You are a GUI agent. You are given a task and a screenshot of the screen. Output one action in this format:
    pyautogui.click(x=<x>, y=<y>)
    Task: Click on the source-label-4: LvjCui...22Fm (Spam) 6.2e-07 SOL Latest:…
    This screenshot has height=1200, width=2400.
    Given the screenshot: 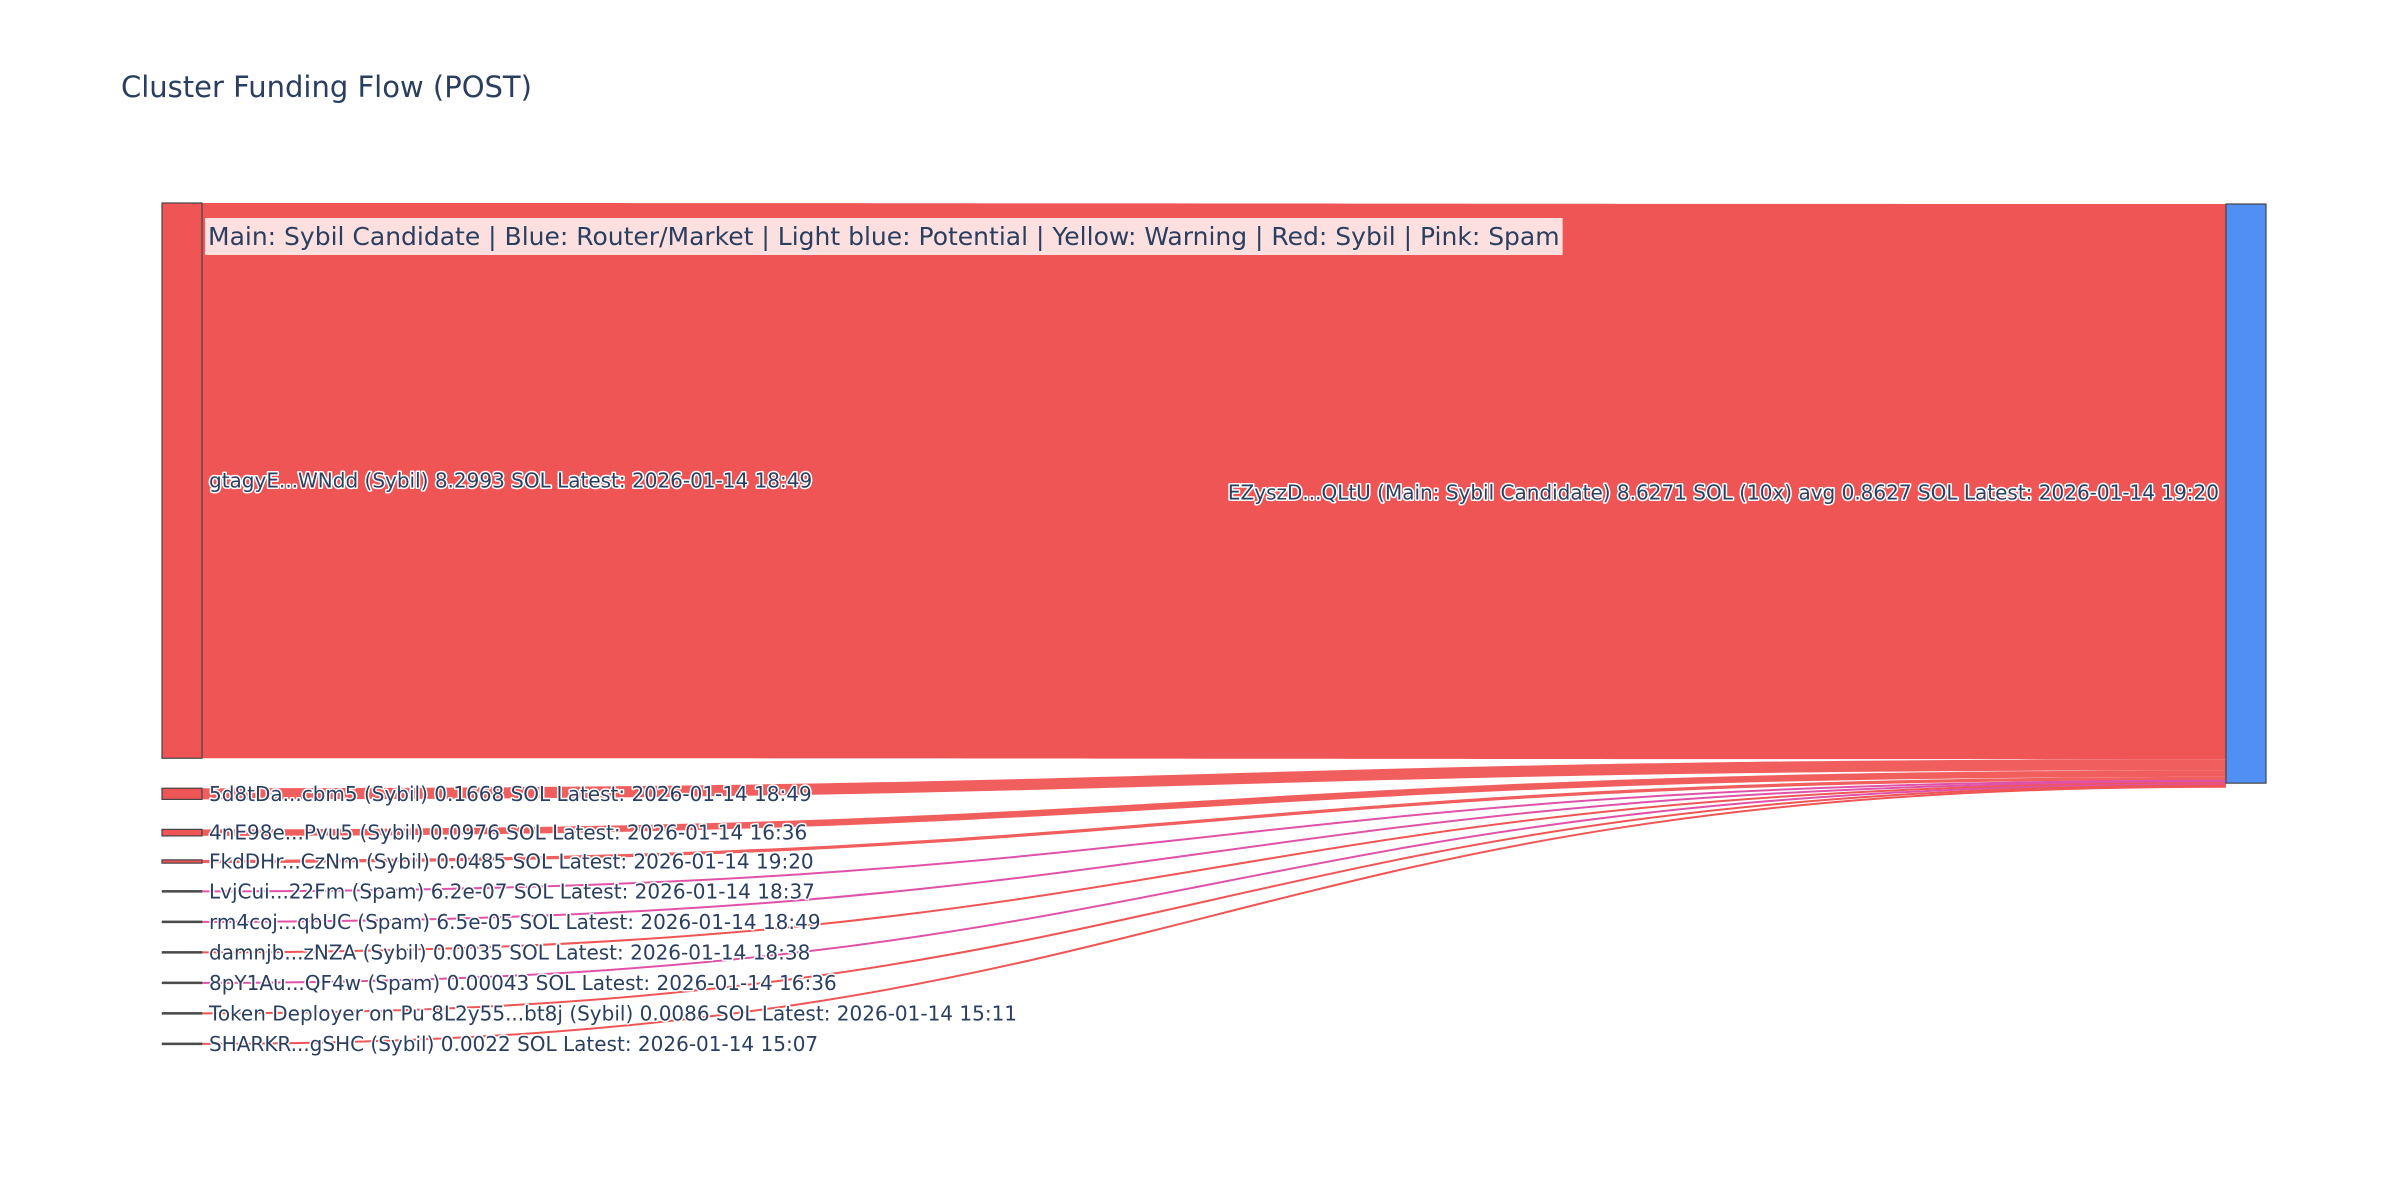 What is the action you would take?
    pyautogui.click(x=512, y=891)
    